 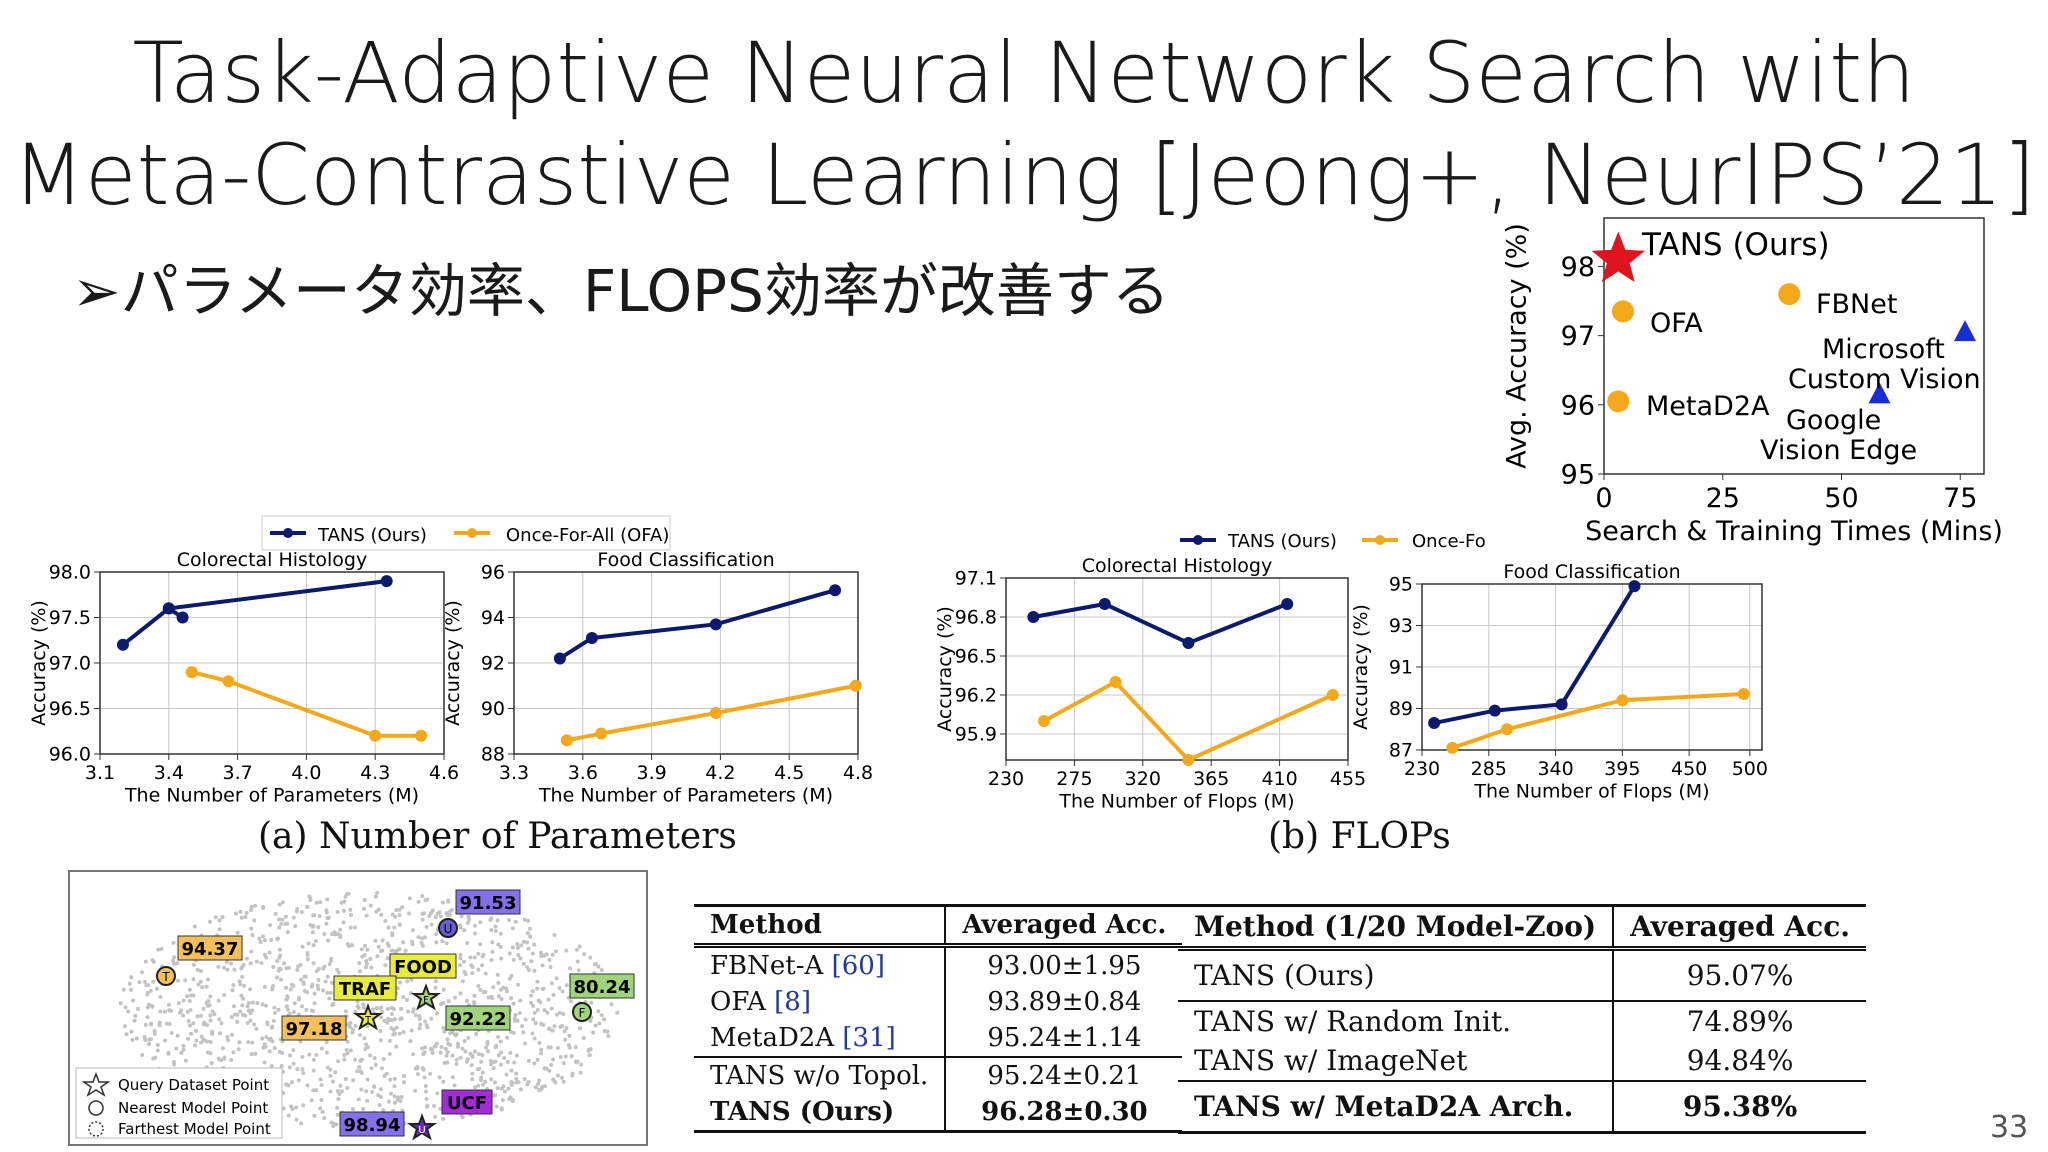 I want to click on legend-ofa-label: Once-For-All (OFA), so click(x=587, y=535).